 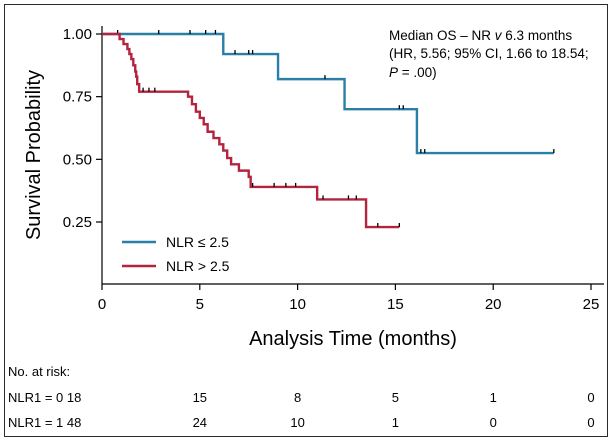 I want to click on x-axis-ticks: 0 5 10 15 20 25, so click(x=349, y=298).